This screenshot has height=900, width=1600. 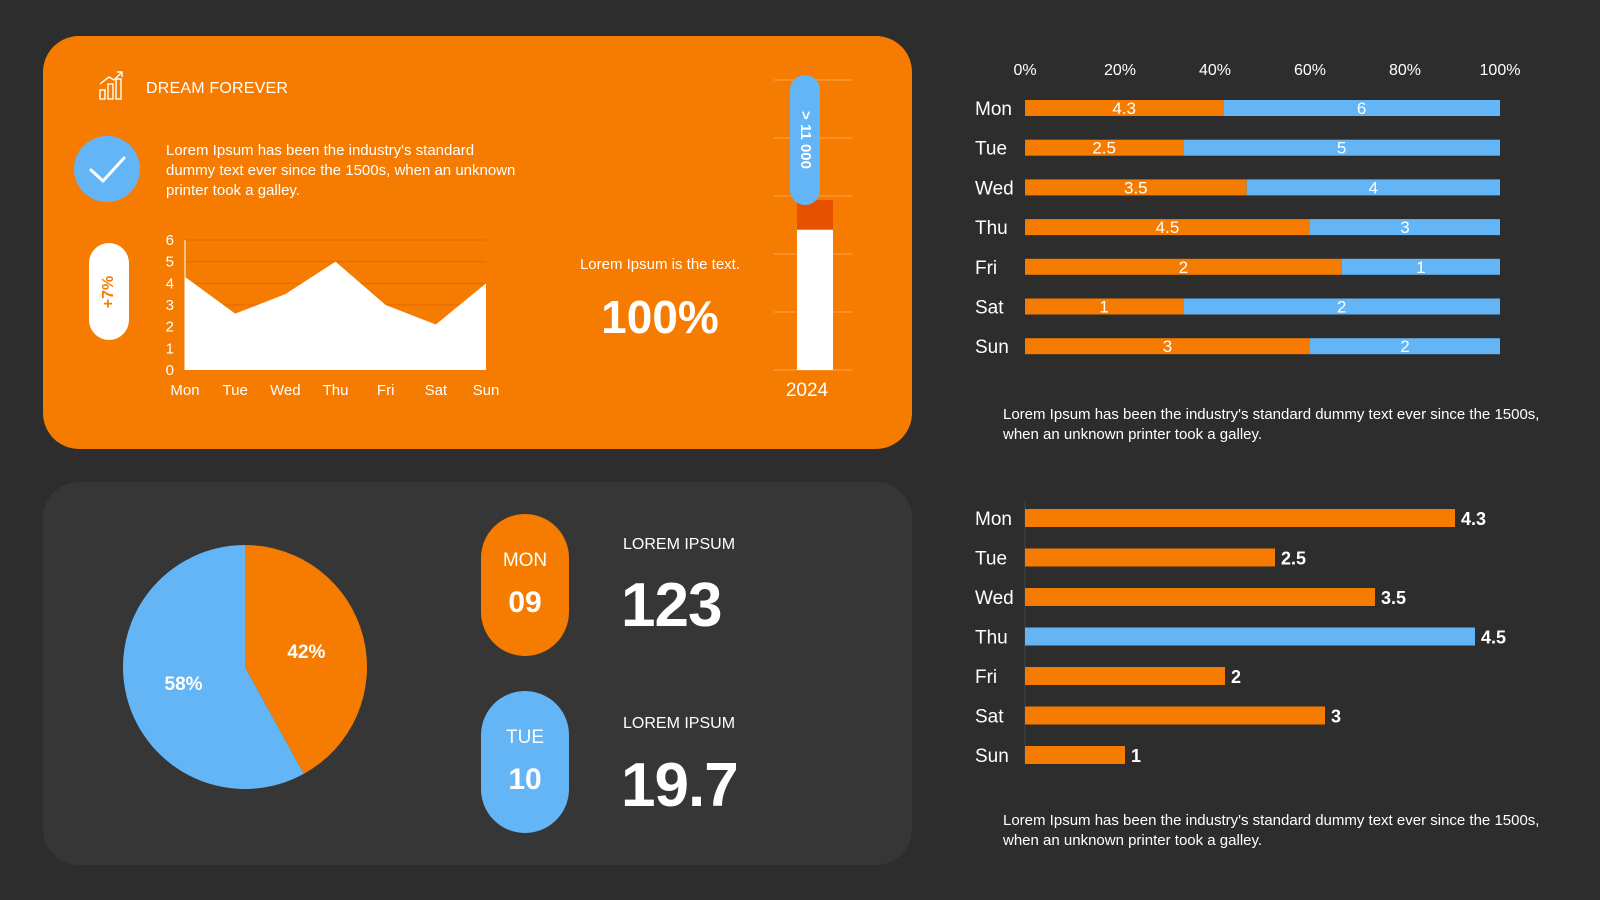 What do you see at coordinates (1236, 677) in the screenshot?
I see `simple-bar-value: 2` at bounding box center [1236, 677].